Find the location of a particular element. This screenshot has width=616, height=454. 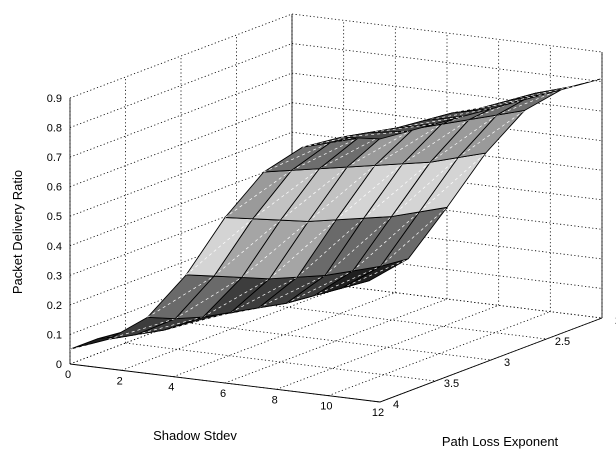

z-tick-label: 0.2 is located at coordinates (54, 306).